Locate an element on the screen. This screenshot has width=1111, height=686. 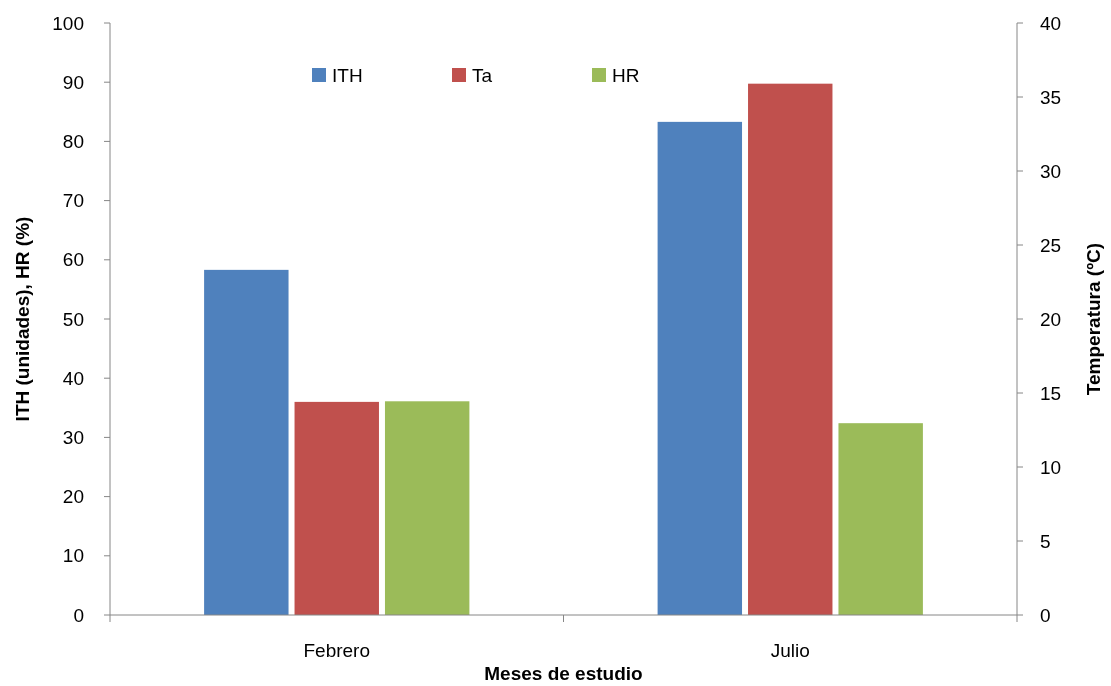
y2-tick-label: 35 is located at coordinates (1051, 97).